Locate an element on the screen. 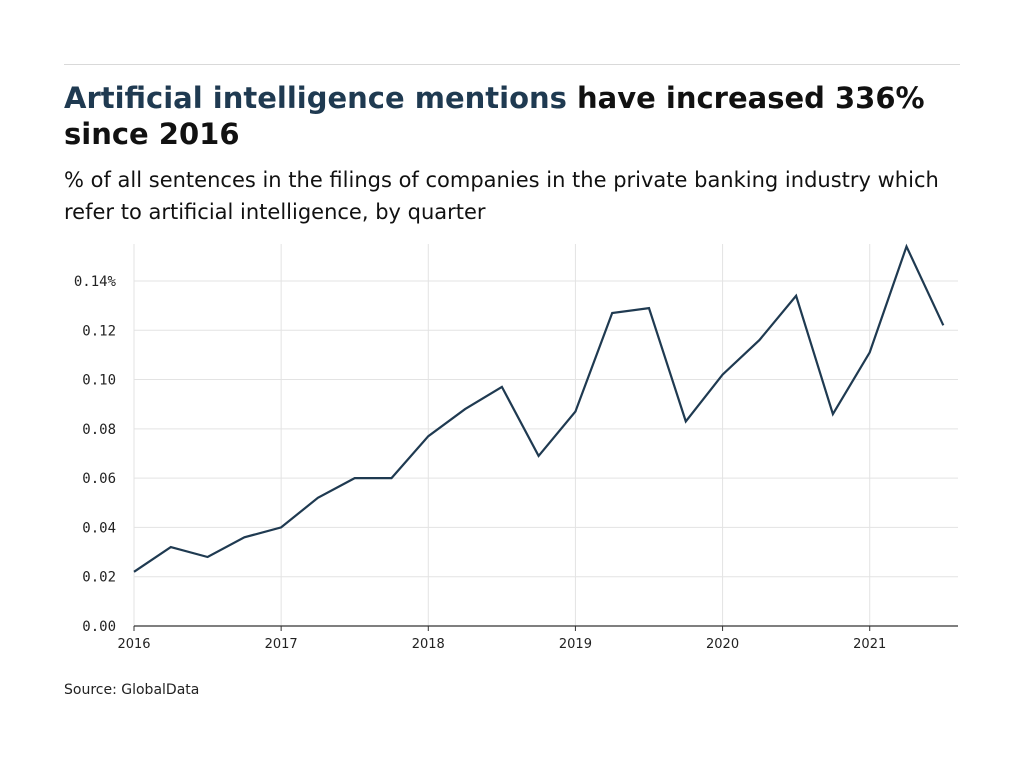 The width and height of the screenshot is (1024, 768). y-tick-label-4: 0.08 is located at coordinates (99, 430).